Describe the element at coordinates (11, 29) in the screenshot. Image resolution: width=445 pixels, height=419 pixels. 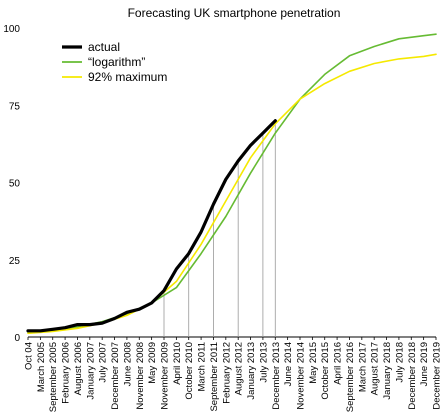
I see `y-tick-label: 100` at that location.